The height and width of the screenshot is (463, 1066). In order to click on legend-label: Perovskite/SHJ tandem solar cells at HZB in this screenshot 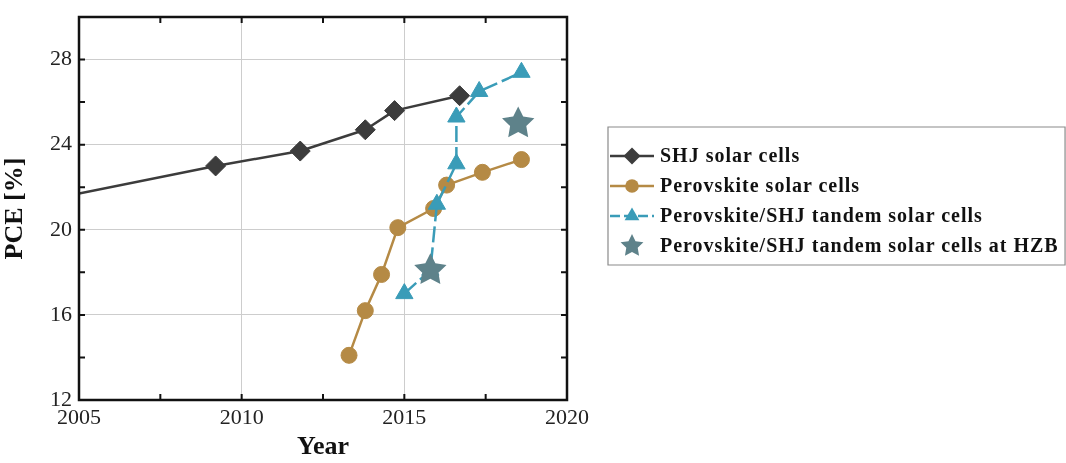, I will do `click(859, 245)`.